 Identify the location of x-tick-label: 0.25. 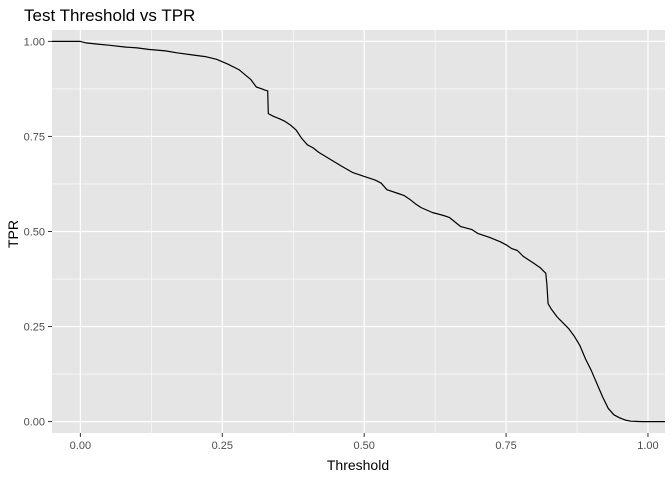
(222, 446).